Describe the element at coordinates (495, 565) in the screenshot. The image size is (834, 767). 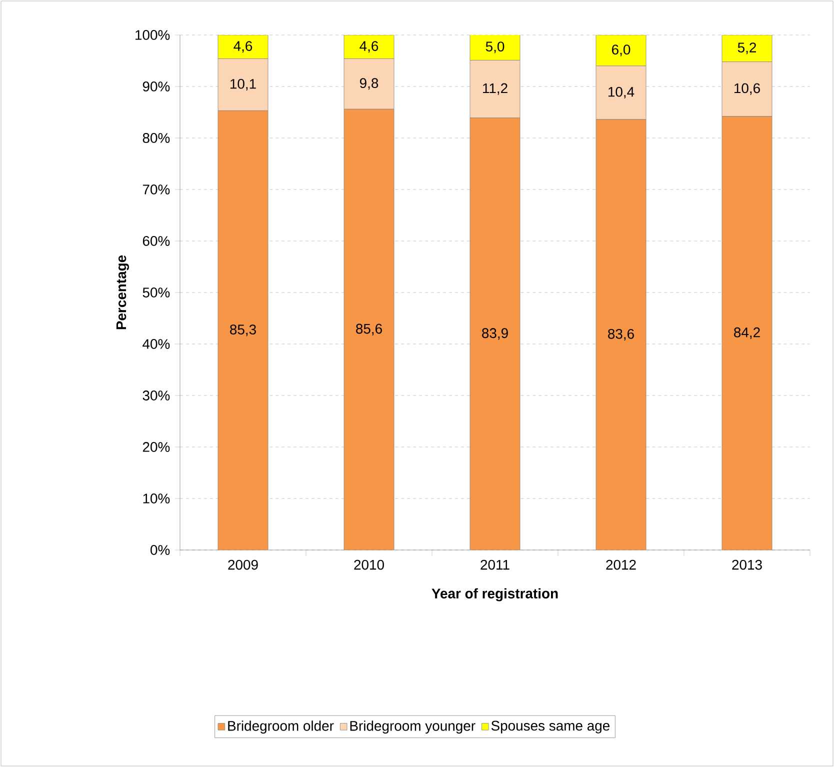
I see `x-tick-label: 2011` at that location.